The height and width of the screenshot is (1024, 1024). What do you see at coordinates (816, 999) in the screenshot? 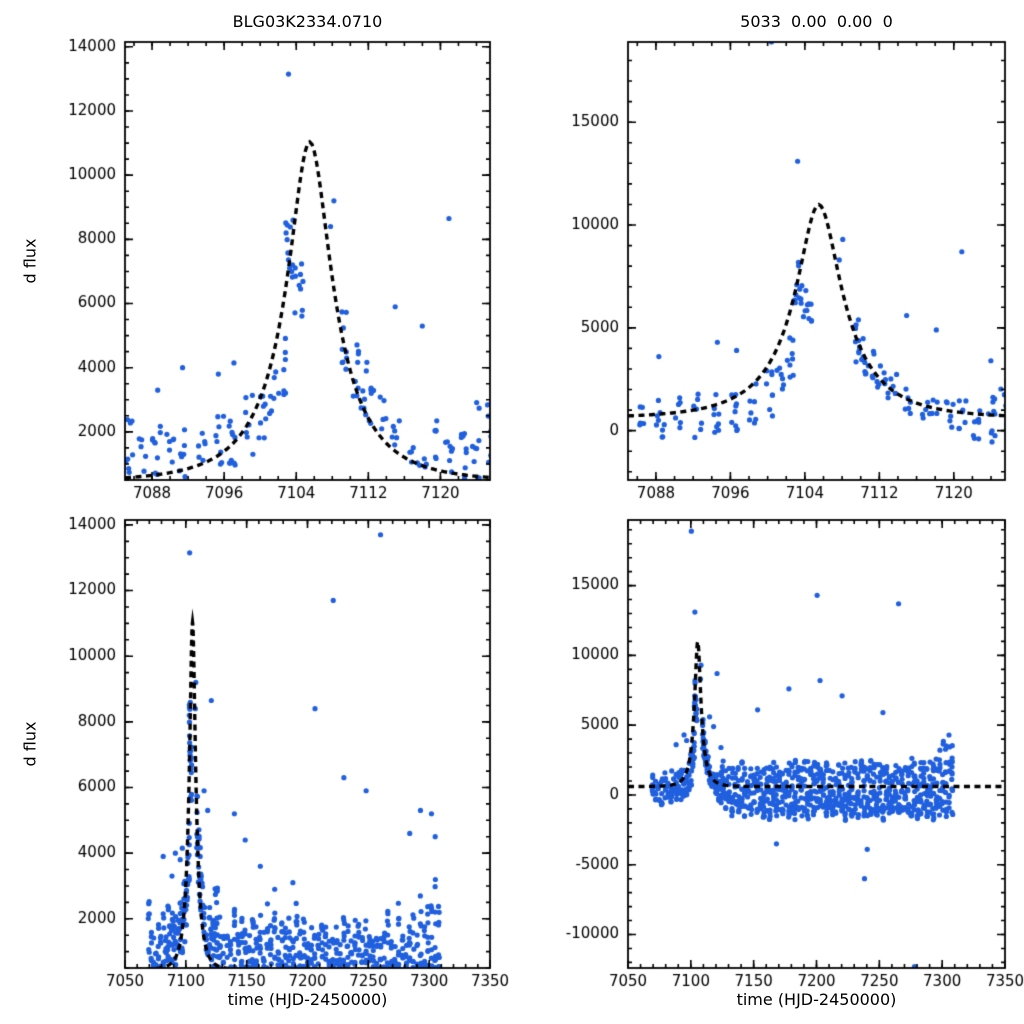
I see `x-axis-label-right: time (HJD-2450000)` at bounding box center [816, 999].